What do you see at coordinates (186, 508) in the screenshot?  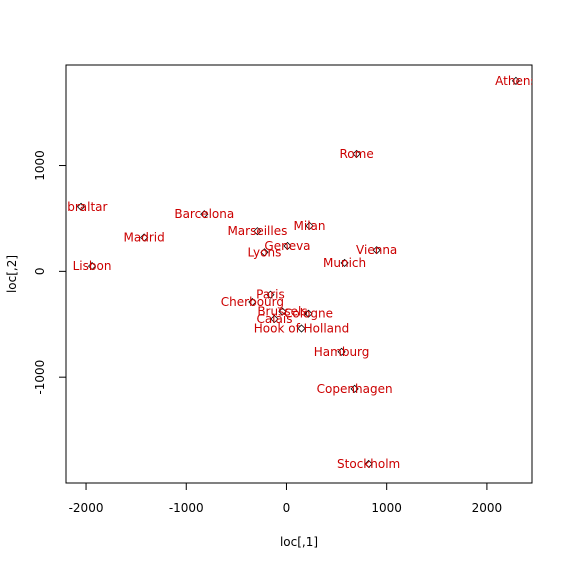 I see `x-tick-label: -1000` at bounding box center [186, 508].